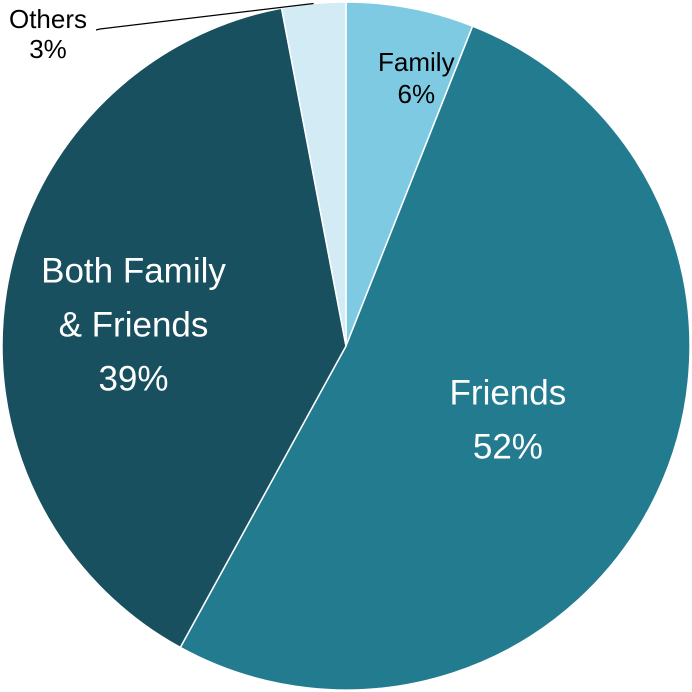 Image resolution: width=692 pixels, height=692 pixels. Describe the element at coordinates (134, 325) in the screenshot. I see `slice-name-label-both-family-and-friends: & Friends` at that location.